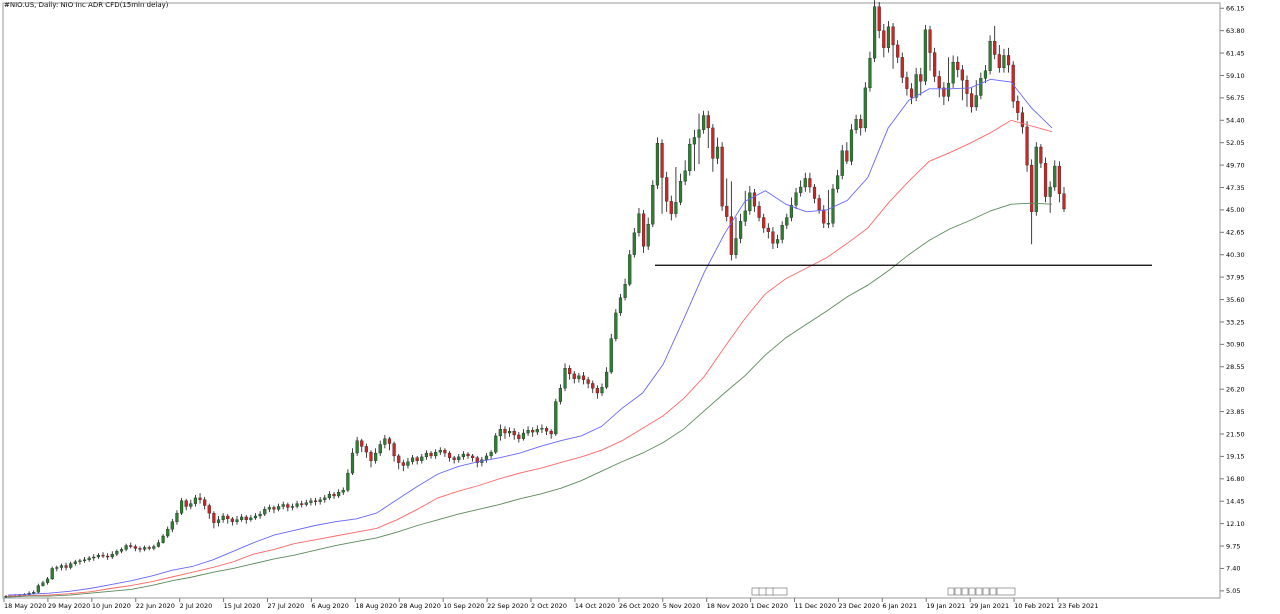 This screenshot has width=1280, height=614. Describe the element at coordinates (1235, 502) in the screenshot. I see `y-tick-label: 14.45` at that location.